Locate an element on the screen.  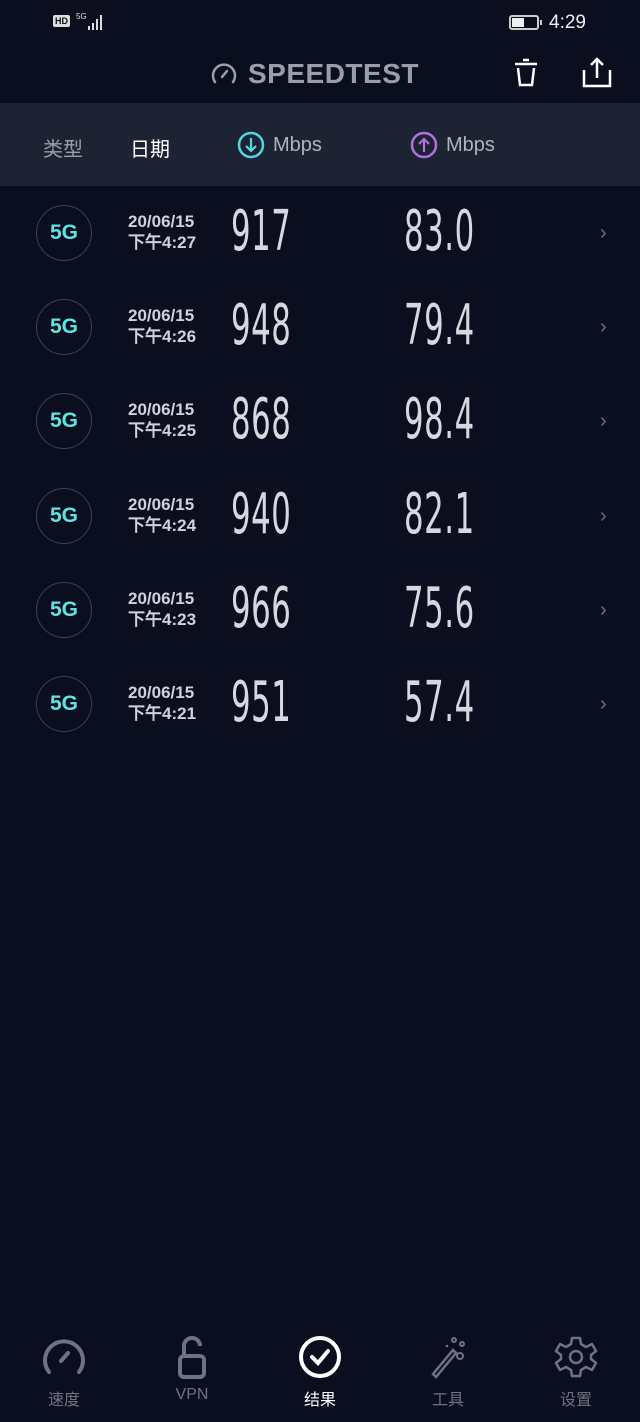
upload-speed: 98.4 is located at coordinates (439, 420).